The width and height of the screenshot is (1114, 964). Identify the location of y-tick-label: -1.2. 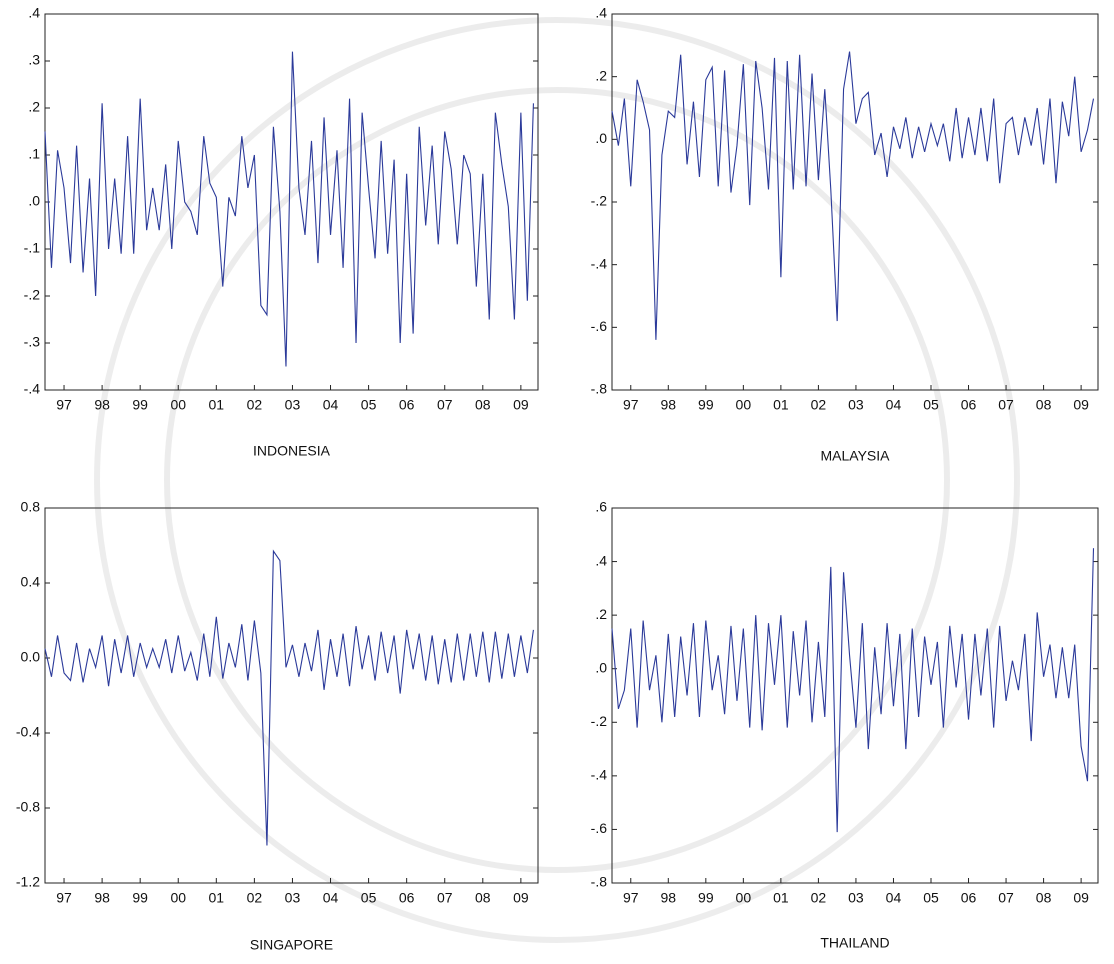
(28, 882).